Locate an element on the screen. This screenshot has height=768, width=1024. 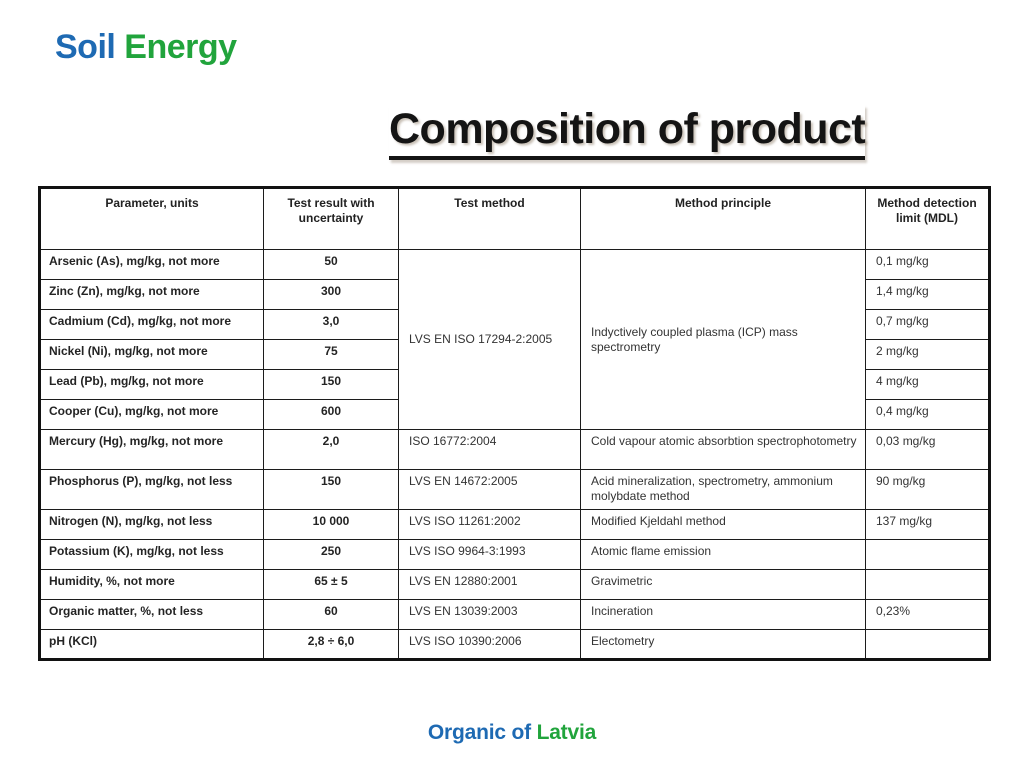
cell-method-principle: Modified Kjeldahl method is located at coordinates (723, 524).